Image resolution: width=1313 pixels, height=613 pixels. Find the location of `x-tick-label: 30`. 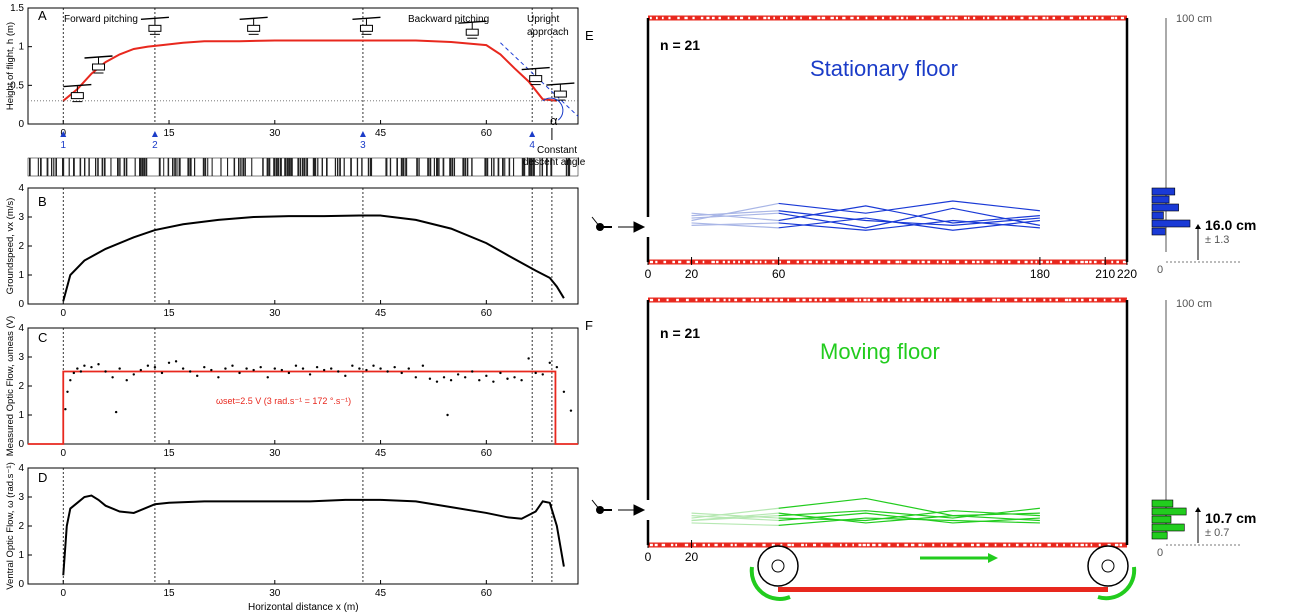

x-tick-label: 30 is located at coordinates (275, 453).